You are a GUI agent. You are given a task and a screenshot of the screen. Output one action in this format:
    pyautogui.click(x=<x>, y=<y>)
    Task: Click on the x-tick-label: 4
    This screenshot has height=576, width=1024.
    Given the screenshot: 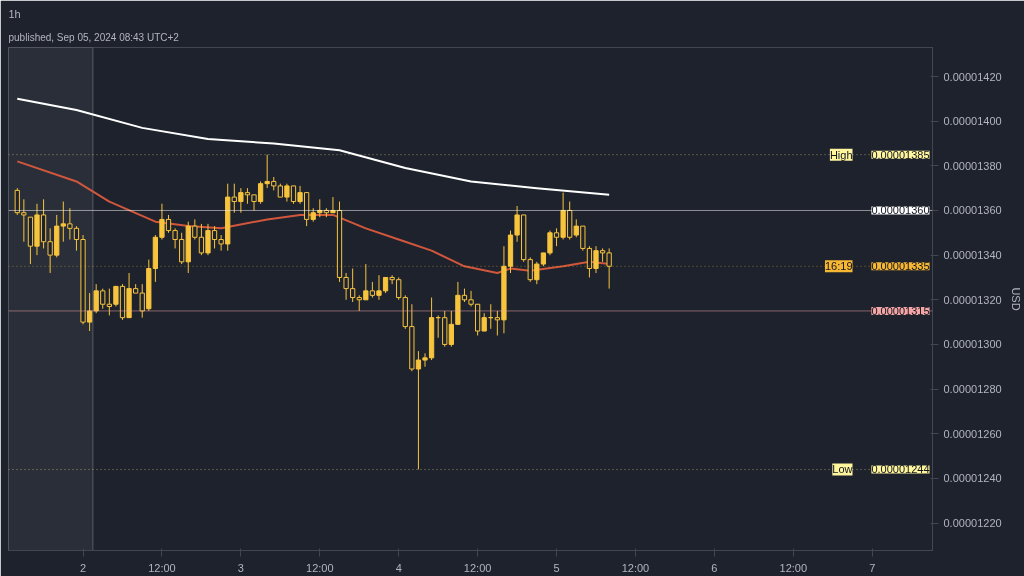 What is the action you would take?
    pyautogui.click(x=398, y=567)
    